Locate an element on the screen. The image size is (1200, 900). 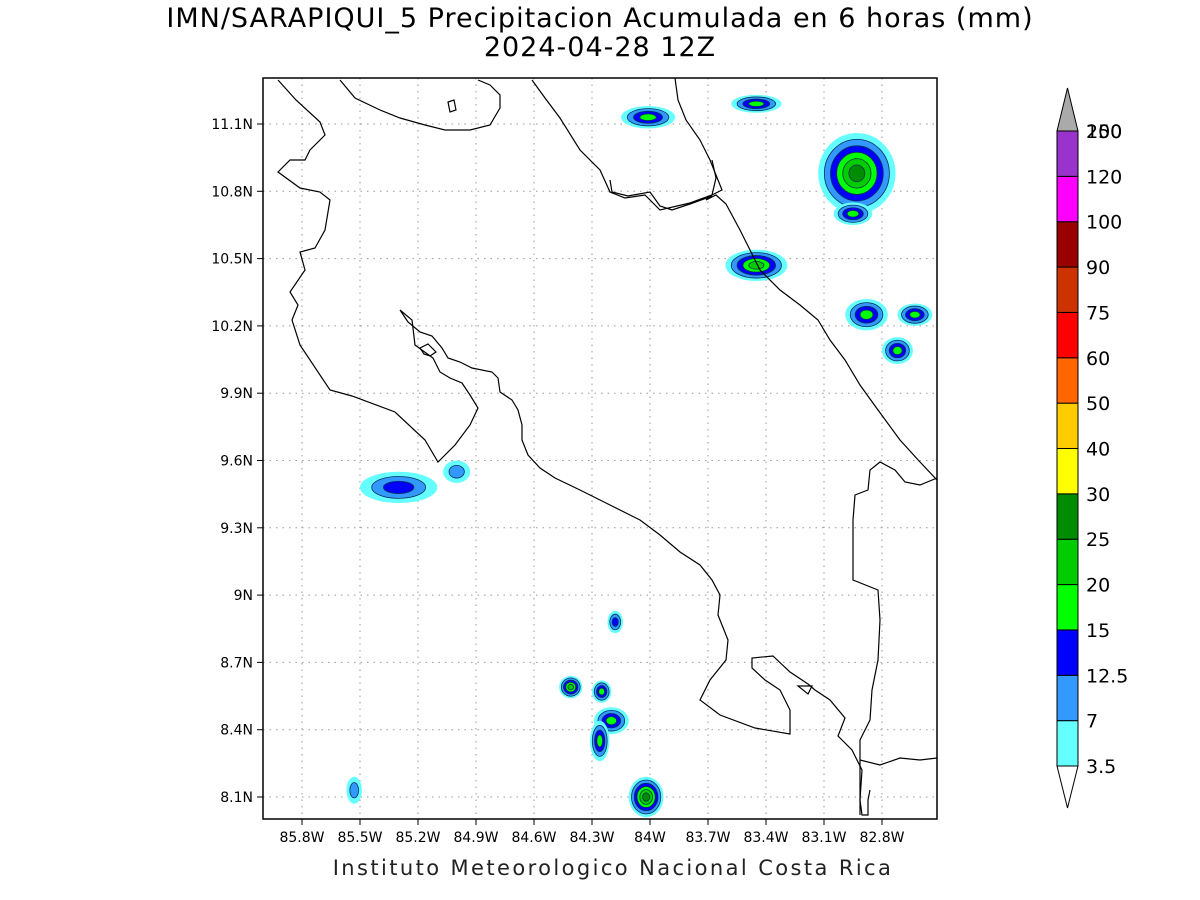
legend-label: 7 is located at coordinates (1092, 722).